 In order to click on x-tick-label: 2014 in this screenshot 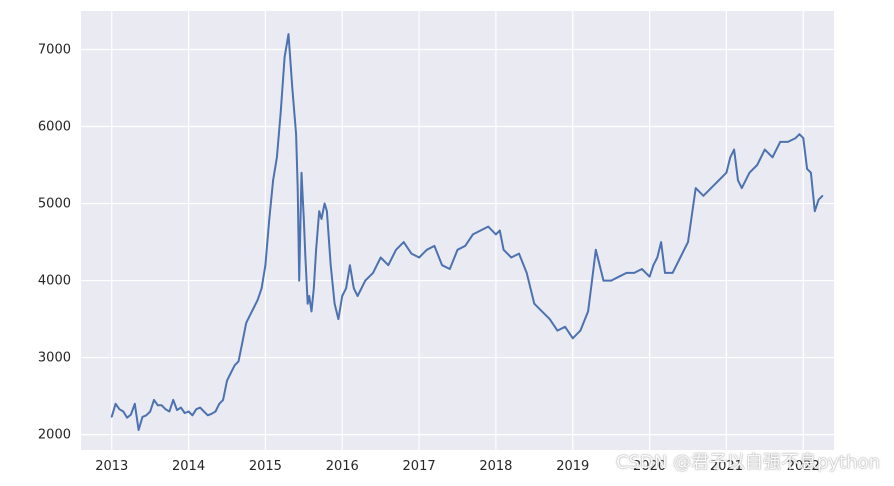, I will do `click(188, 466)`.